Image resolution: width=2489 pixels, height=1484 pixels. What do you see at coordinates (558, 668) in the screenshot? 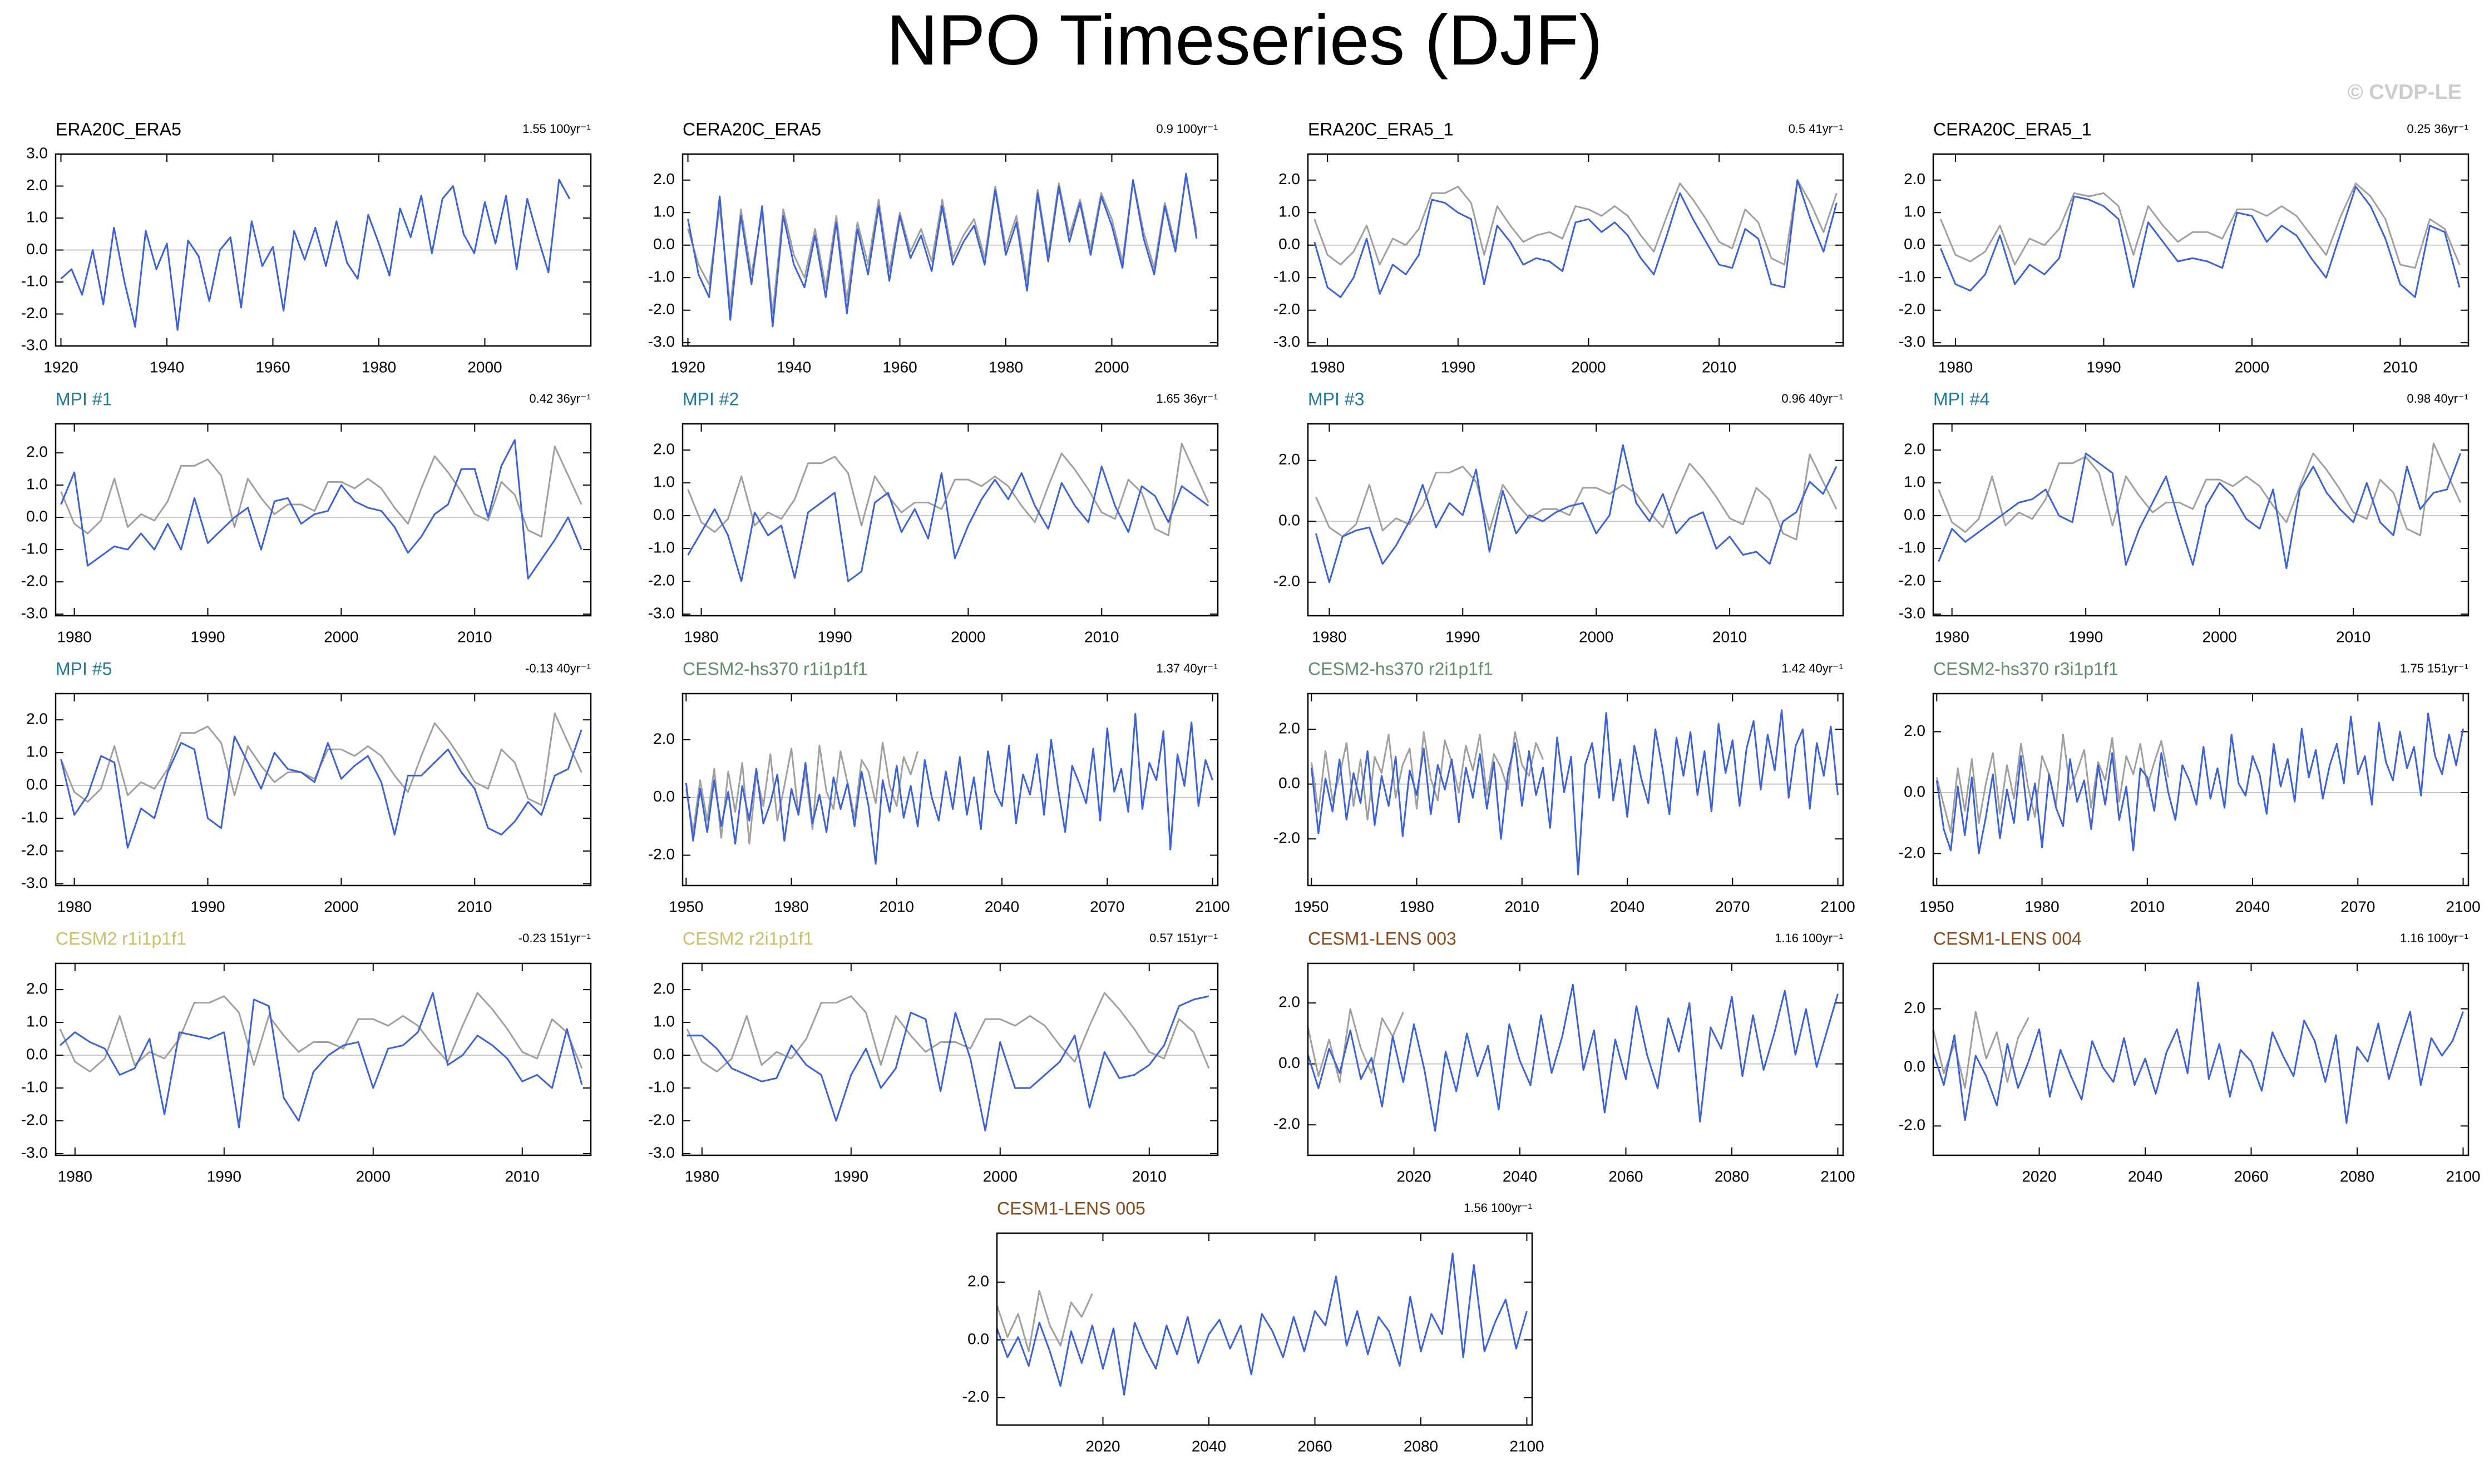
I see `trend-label: -0.13 40yr⁻¹` at bounding box center [558, 668].